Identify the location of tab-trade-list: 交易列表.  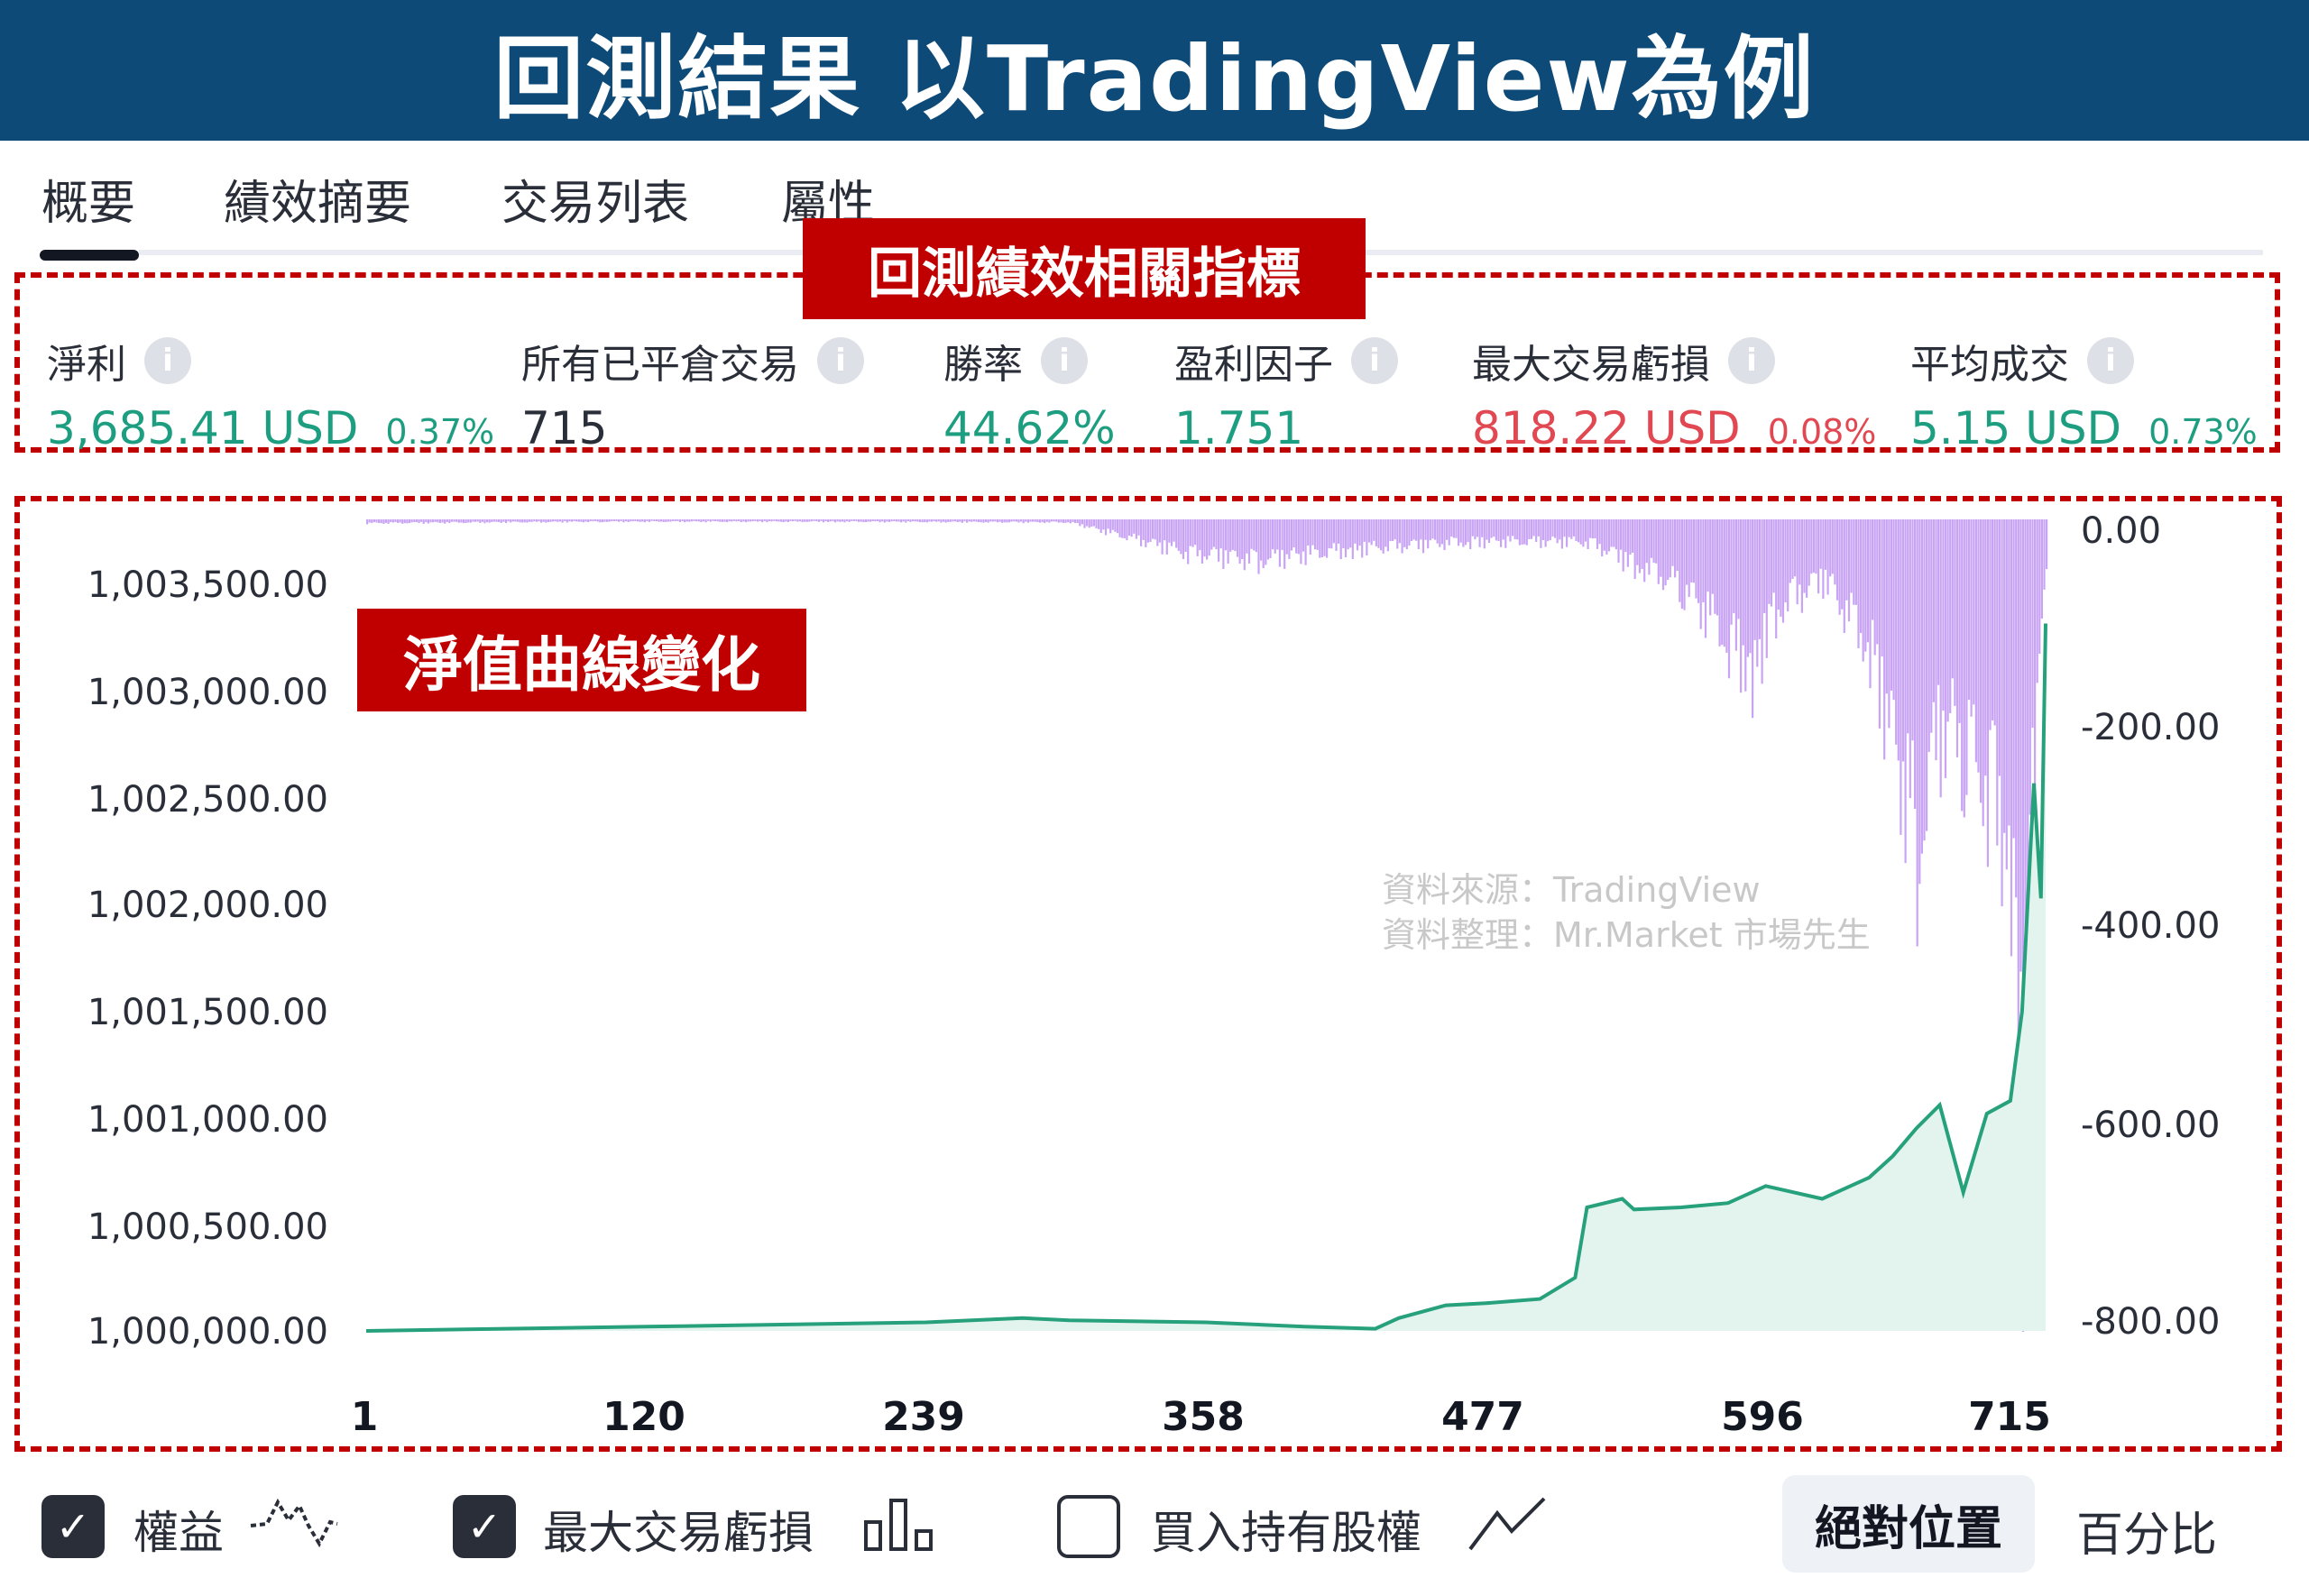
(595, 204).